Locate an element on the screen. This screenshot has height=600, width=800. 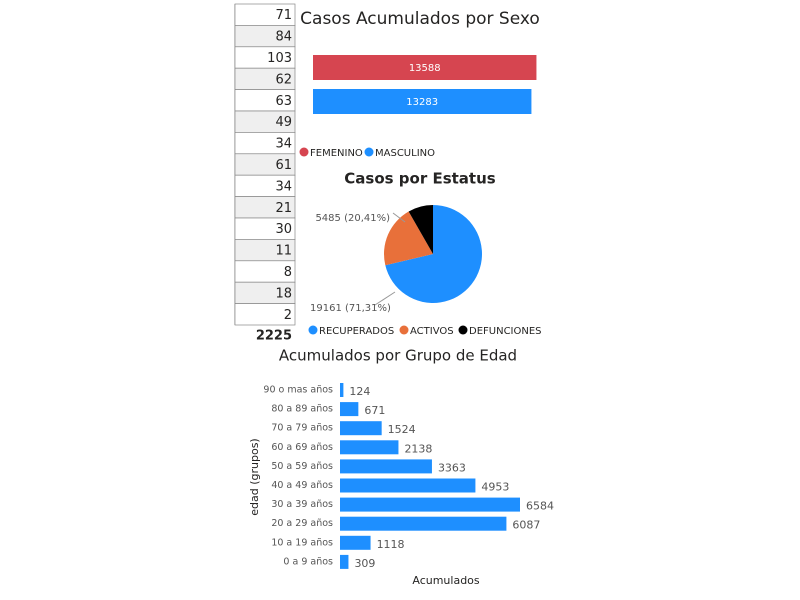
bar-value-label: 1524 is located at coordinates (402, 429).